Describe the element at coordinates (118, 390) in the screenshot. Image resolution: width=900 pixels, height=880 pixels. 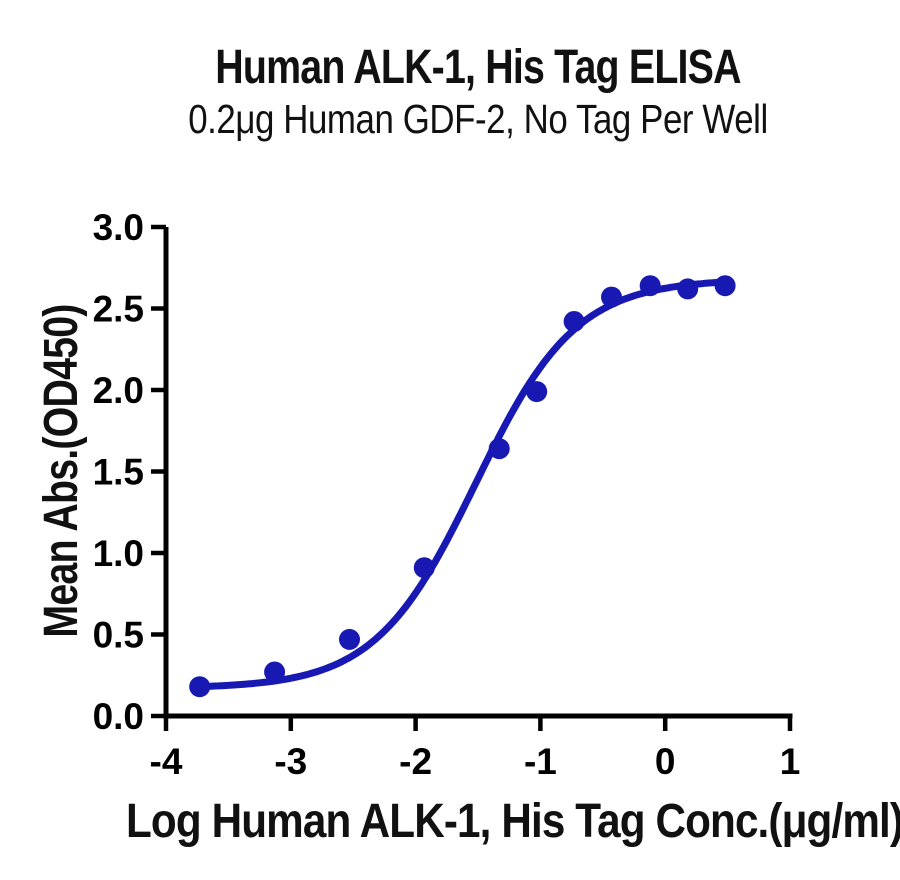
I see `y-tick-label: 2.0` at that location.